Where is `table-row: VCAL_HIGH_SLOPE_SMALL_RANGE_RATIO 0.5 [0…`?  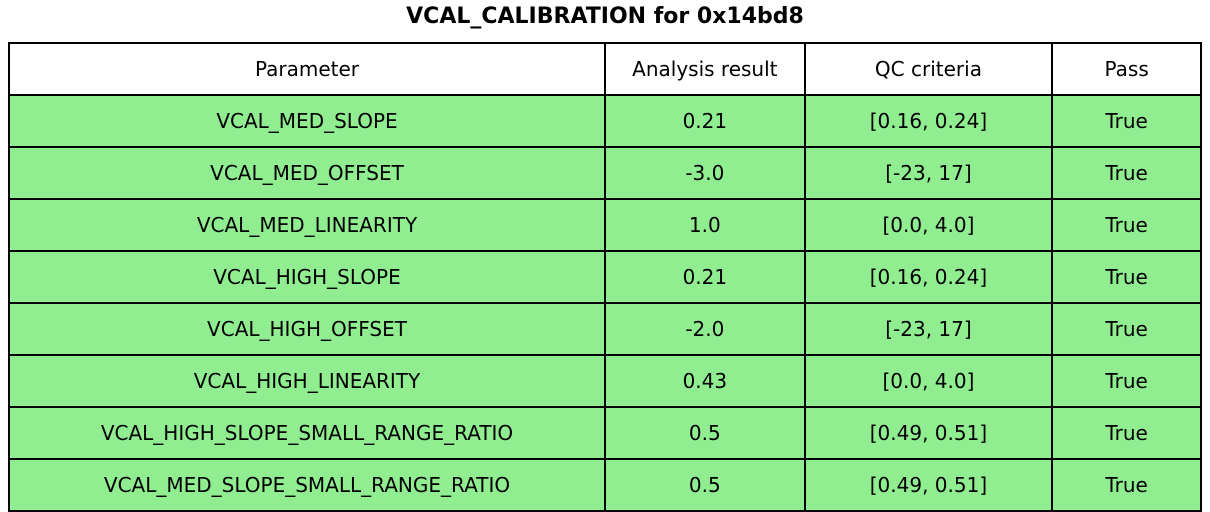
table-row: VCAL_HIGH_SLOPE_SMALL_RANGE_RATIO 0.5 [0… is located at coordinates (605, 433).